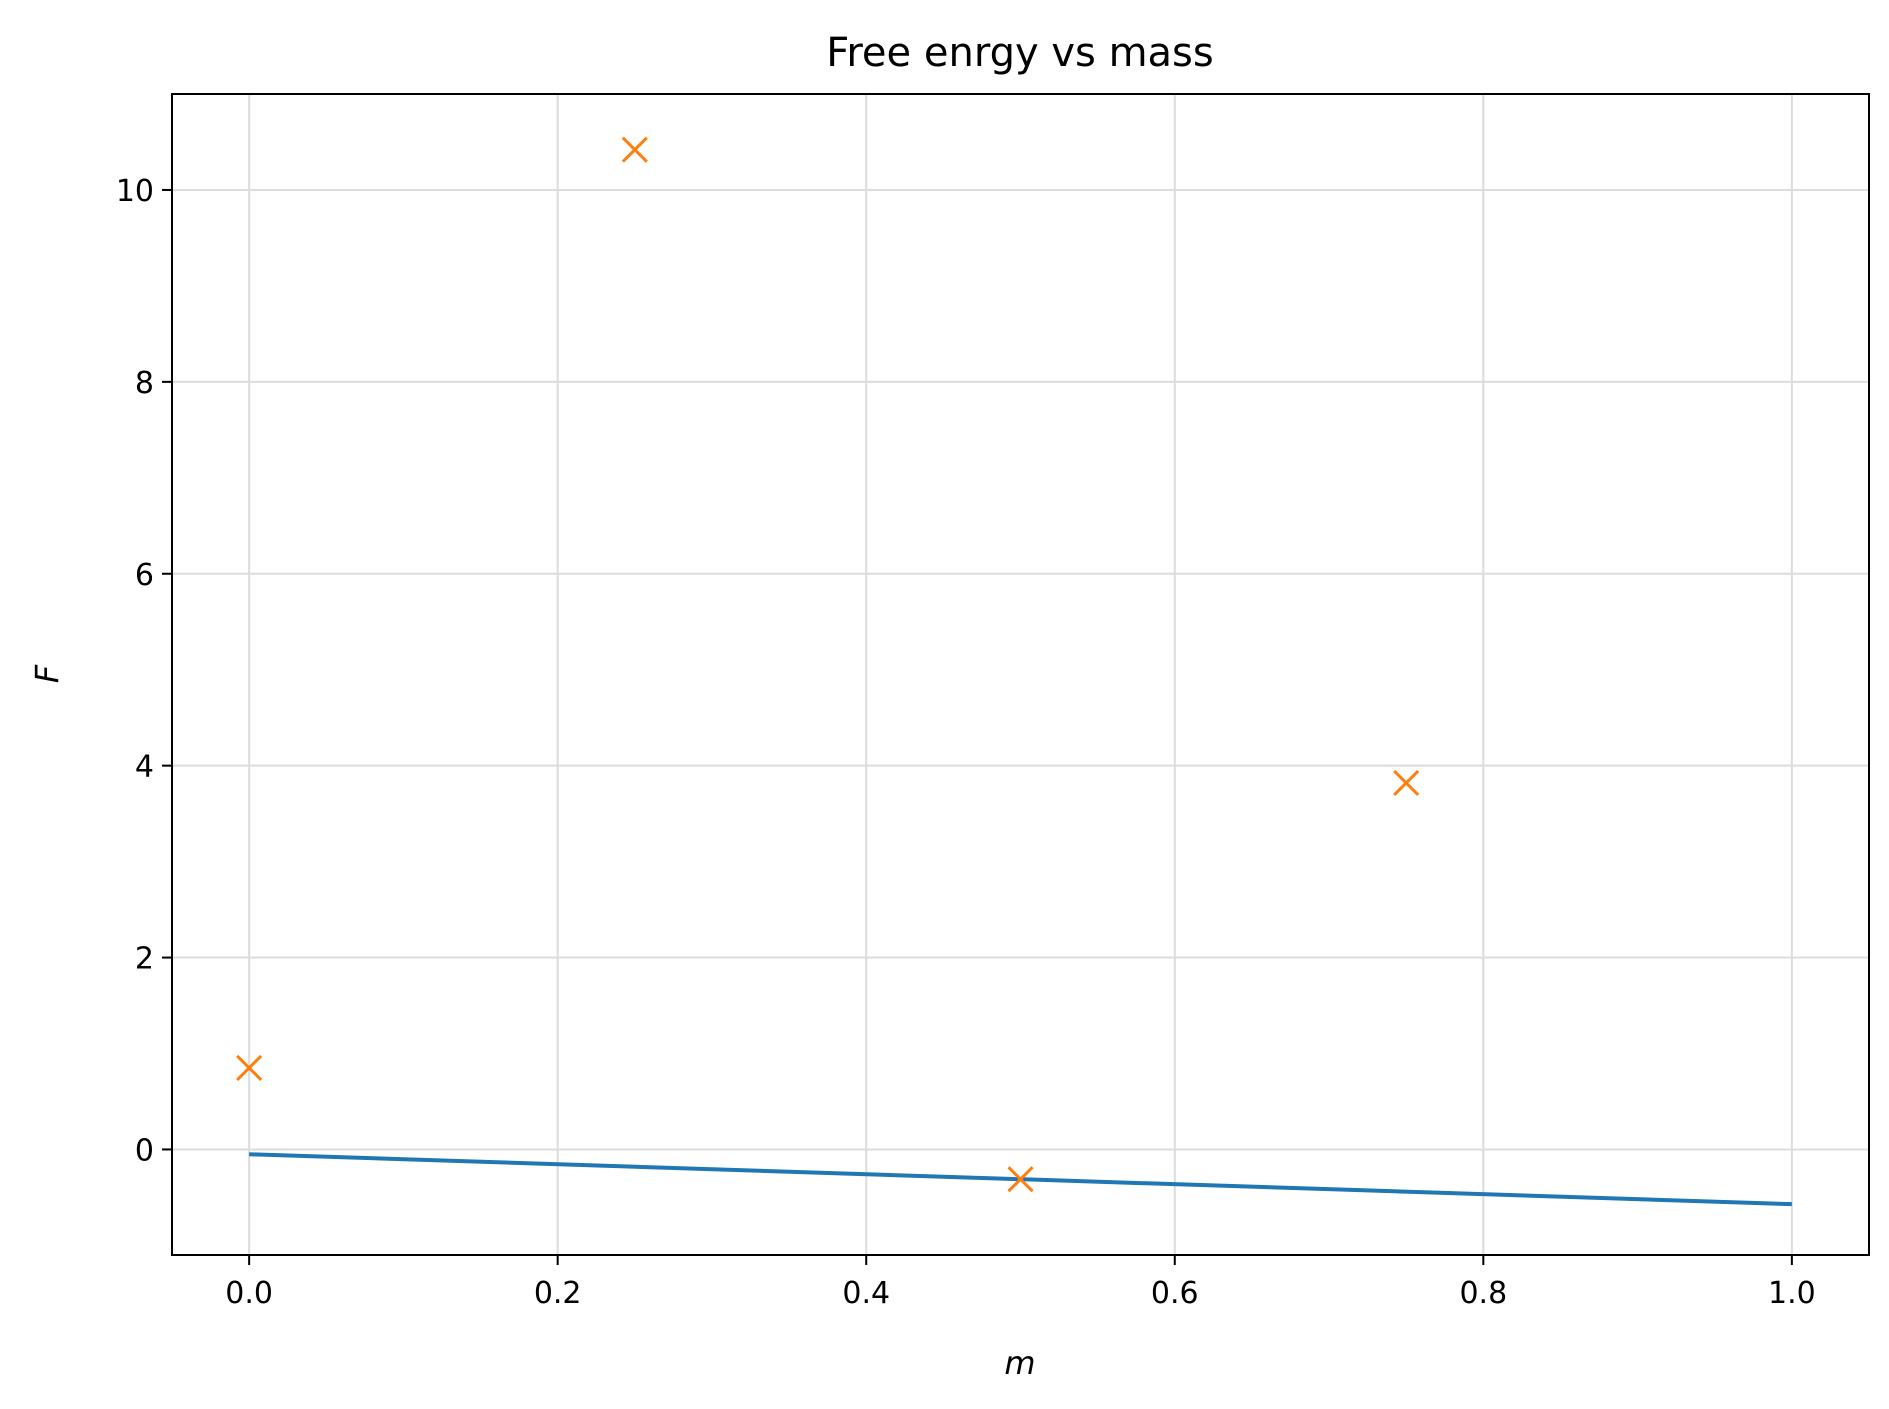 The height and width of the screenshot is (1409, 1889). Describe the element at coordinates (144, 383) in the screenshot. I see `y-tick-label: 8` at that location.